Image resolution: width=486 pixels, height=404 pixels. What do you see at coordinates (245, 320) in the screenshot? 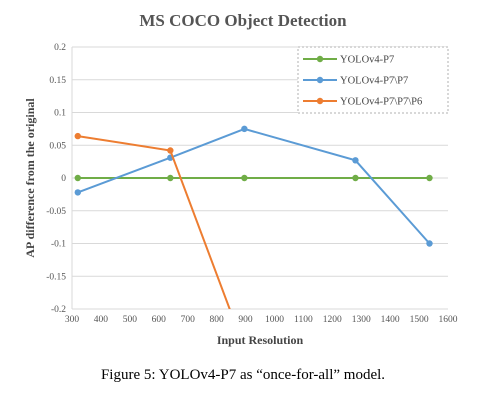
I see `x-tick-label: 900` at bounding box center [245, 320].